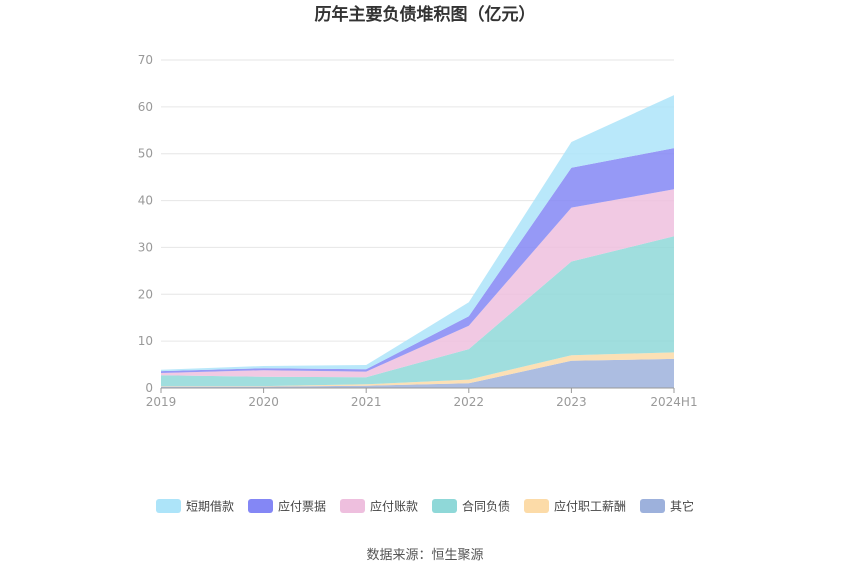  I want to click on y-tick-label: 0, so click(149, 388).